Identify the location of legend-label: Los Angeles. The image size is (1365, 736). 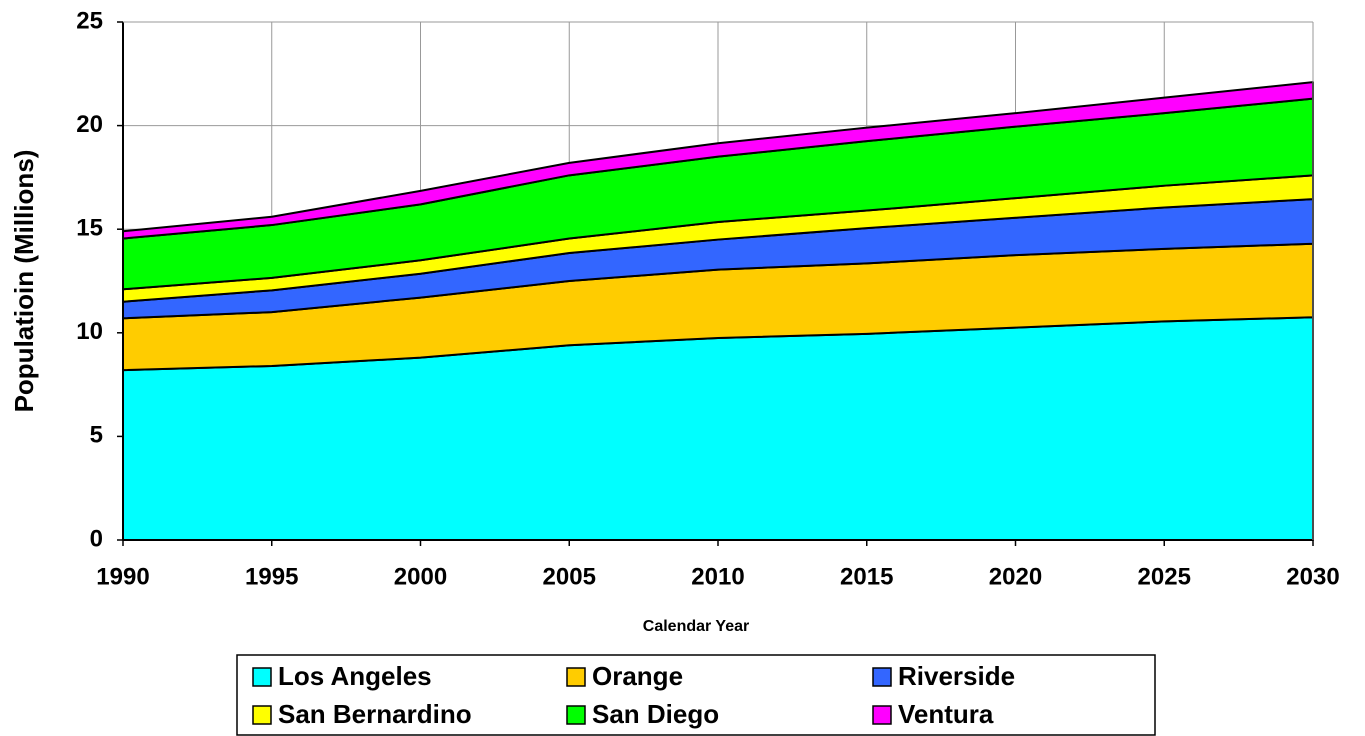
(355, 676).